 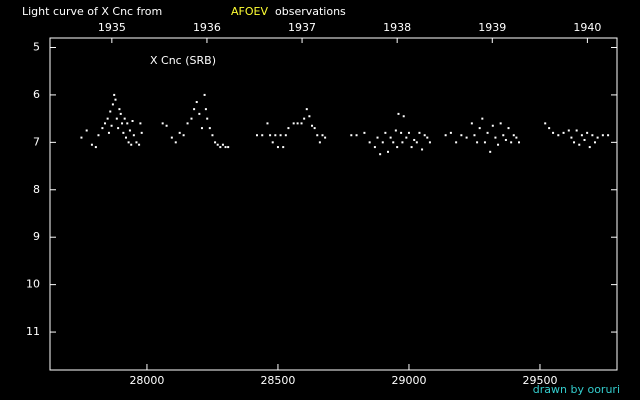 I want to click on x-tick-label: 28000, so click(x=146, y=380).